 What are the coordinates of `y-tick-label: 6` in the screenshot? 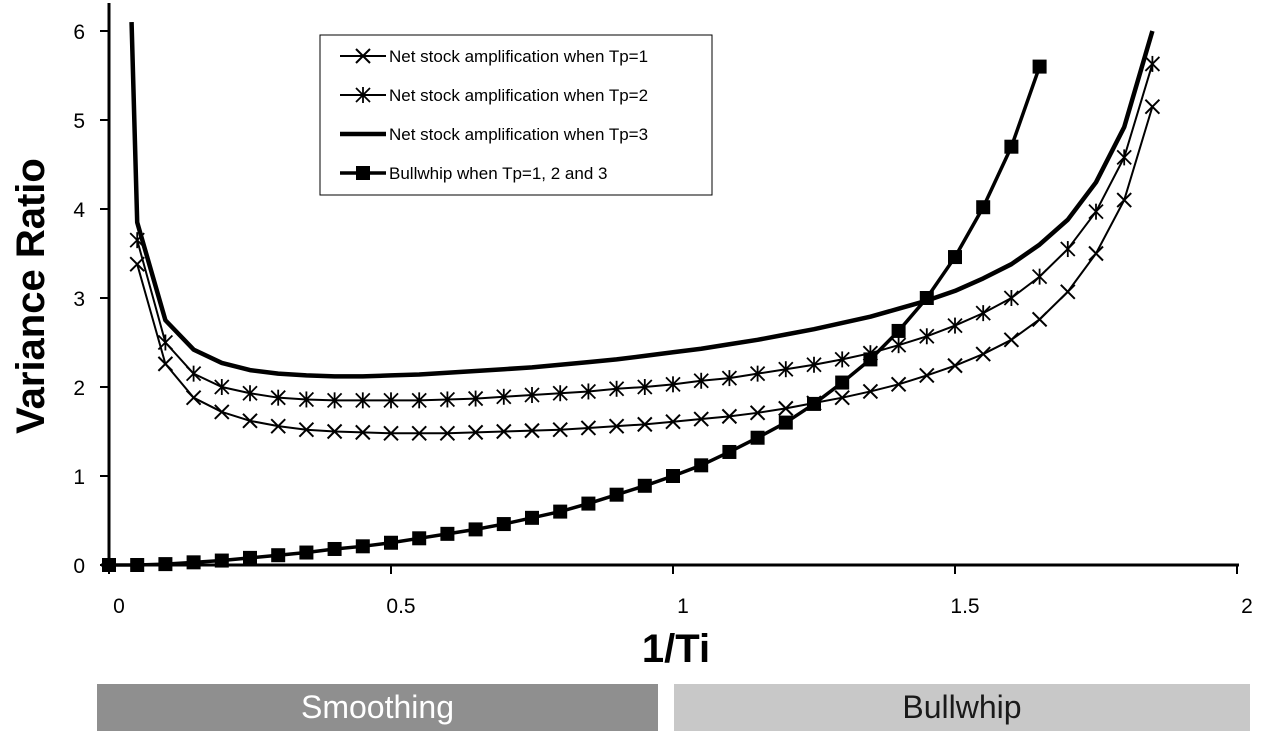 It's located at (79, 32).